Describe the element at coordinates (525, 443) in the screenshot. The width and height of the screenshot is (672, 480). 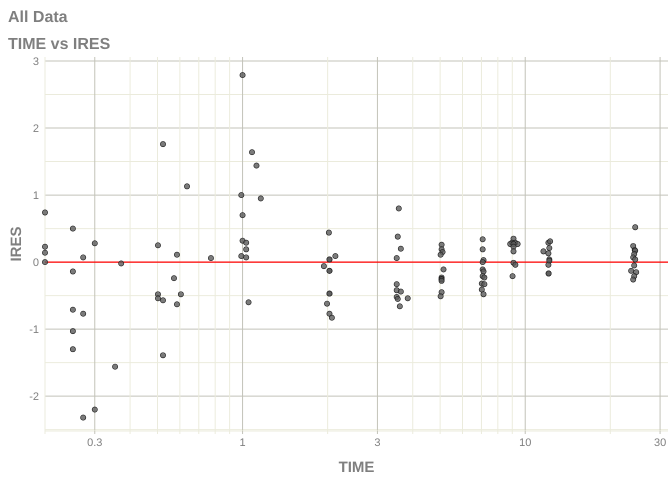
I see `x-tick-label: 10` at that location.